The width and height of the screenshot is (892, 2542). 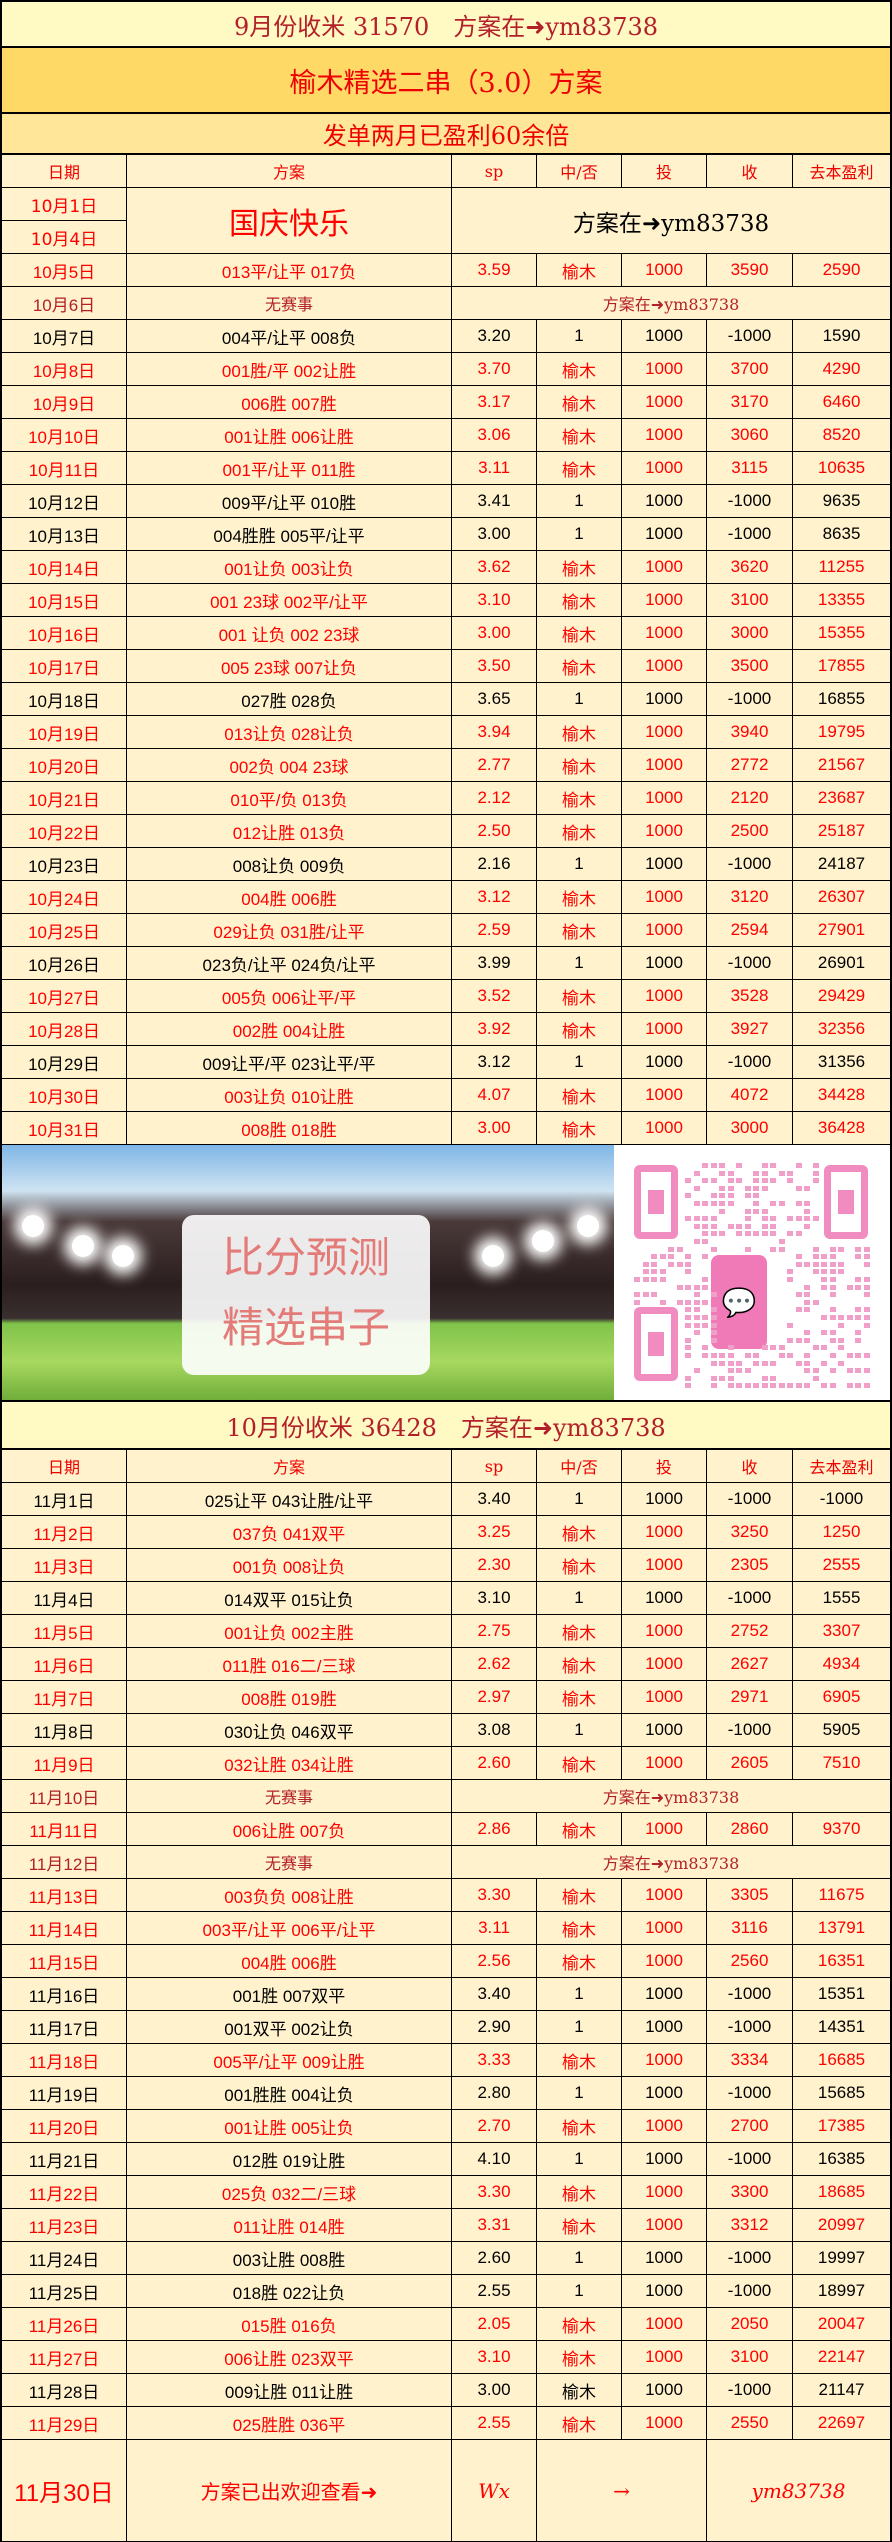 I want to click on sp-cell: 3.00, so click(x=494, y=2390).